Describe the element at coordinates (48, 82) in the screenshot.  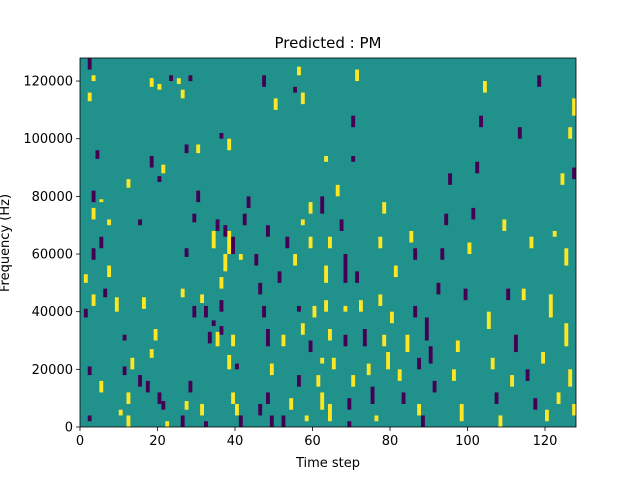
I see `y-tick-label: 120000` at that location.